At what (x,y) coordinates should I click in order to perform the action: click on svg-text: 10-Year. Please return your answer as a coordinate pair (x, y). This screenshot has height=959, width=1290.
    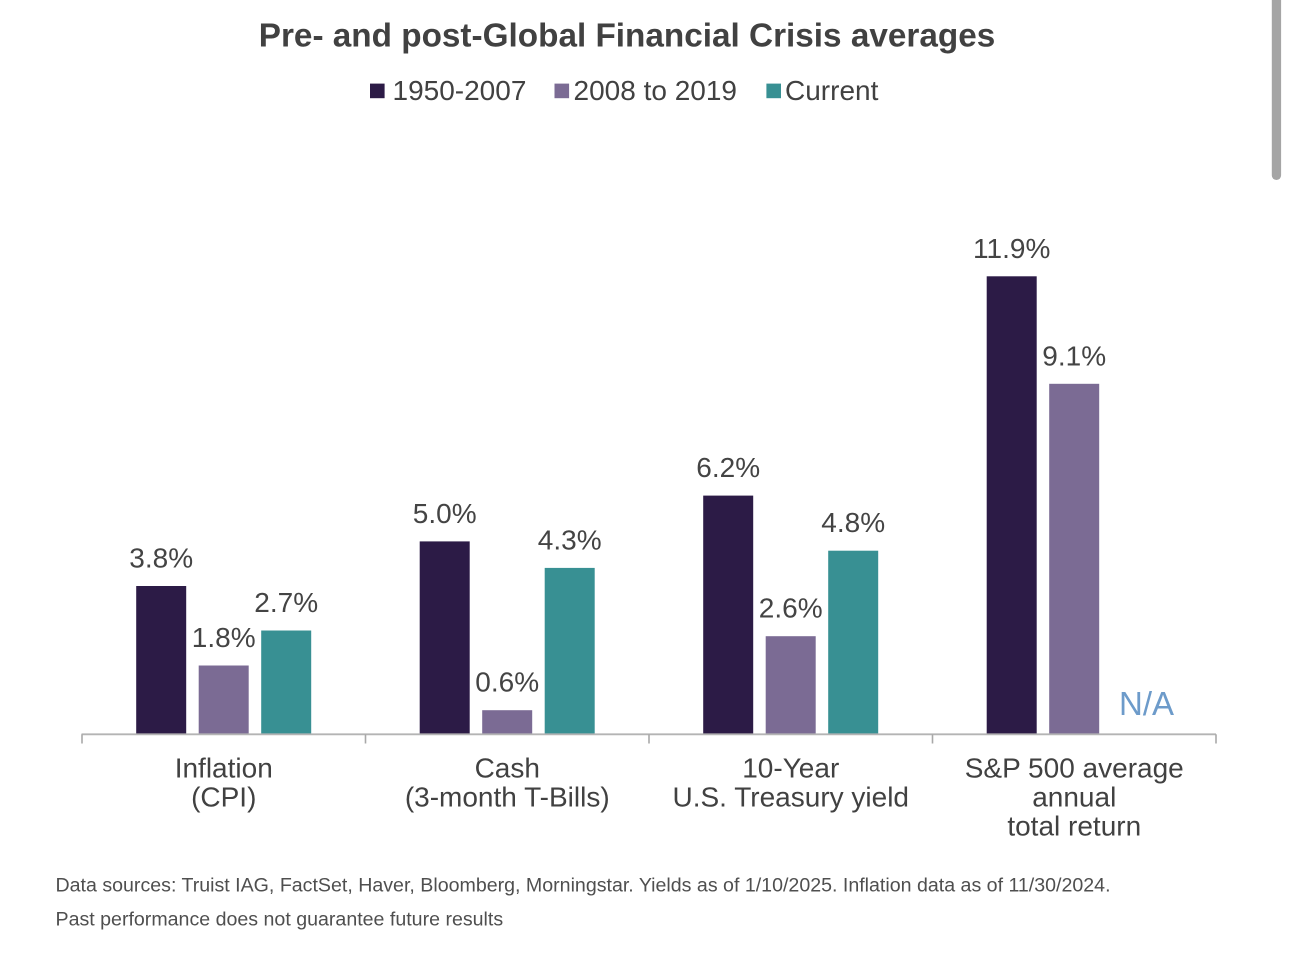
    Looking at the image, I should click on (790, 768).